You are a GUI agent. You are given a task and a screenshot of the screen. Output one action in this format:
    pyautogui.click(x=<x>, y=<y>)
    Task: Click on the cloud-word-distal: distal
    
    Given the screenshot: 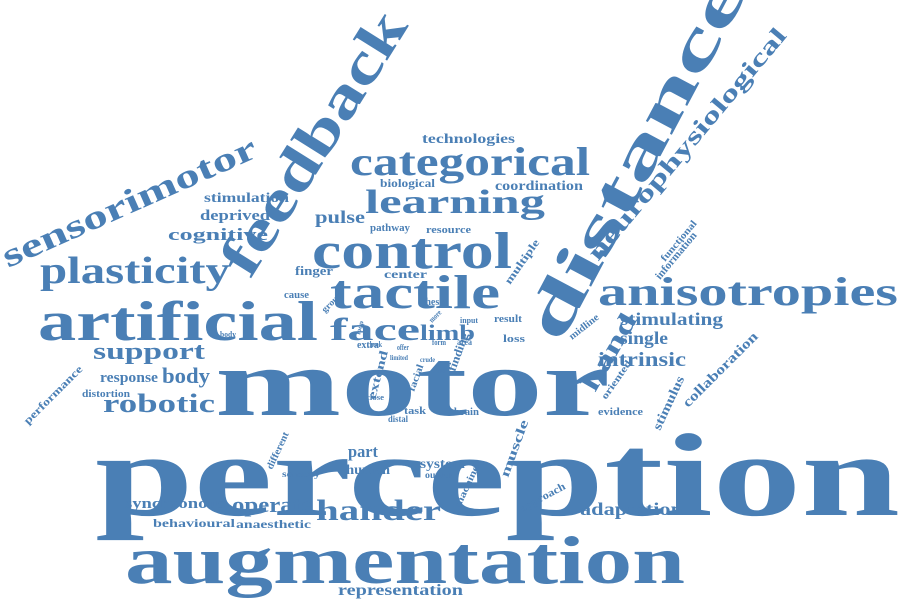 What is the action you would take?
    pyautogui.click(x=398, y=419)
    